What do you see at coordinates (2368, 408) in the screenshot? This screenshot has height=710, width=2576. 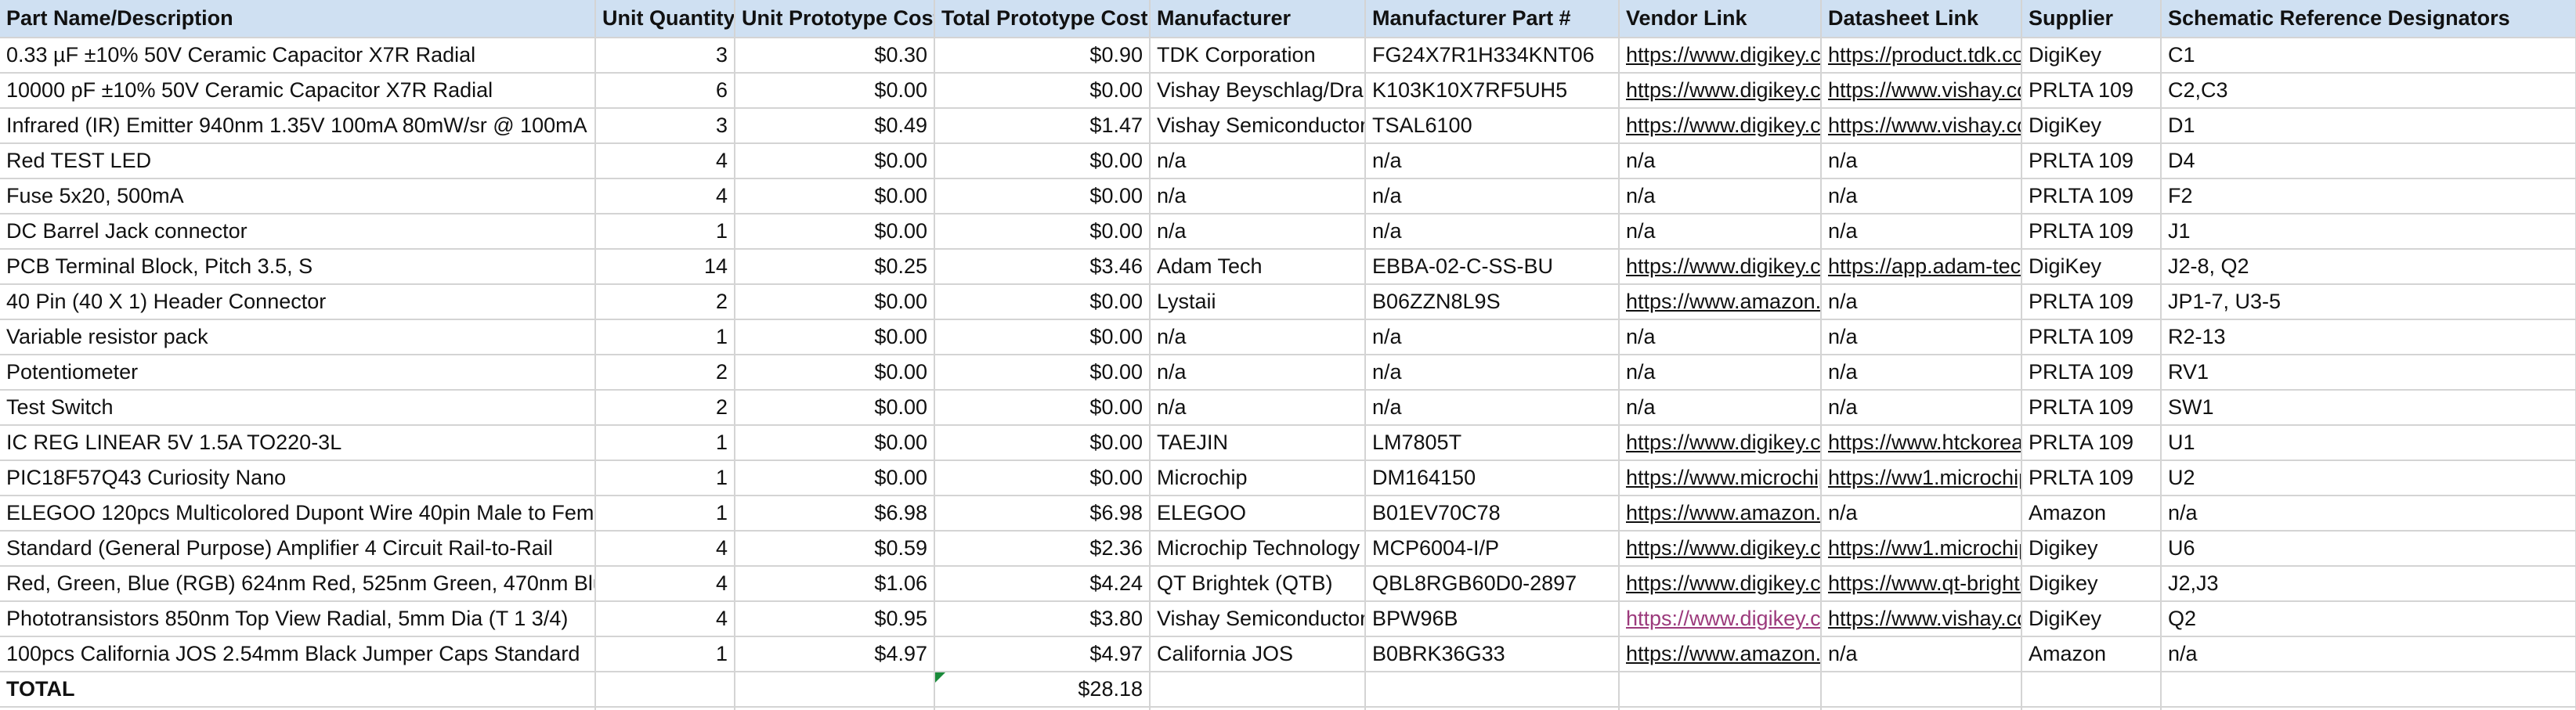 I see `cell-schematic-reference-designators: SW1` at bounding box center [2368, 408].